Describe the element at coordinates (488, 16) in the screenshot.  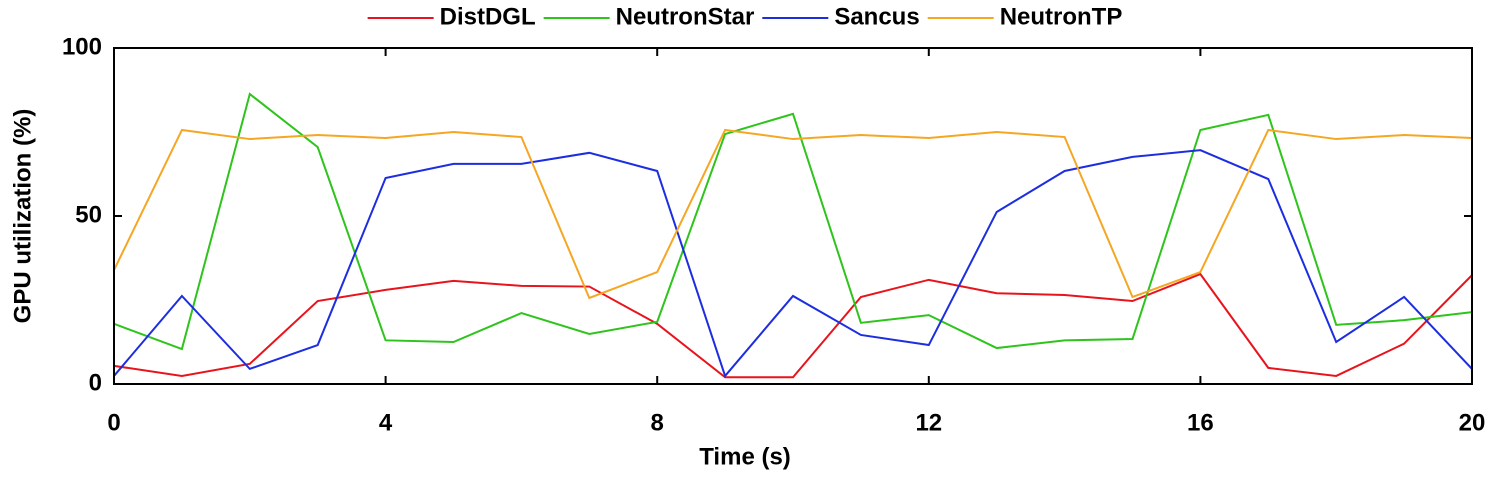
I see `legend-label: DistDGL` at that location.